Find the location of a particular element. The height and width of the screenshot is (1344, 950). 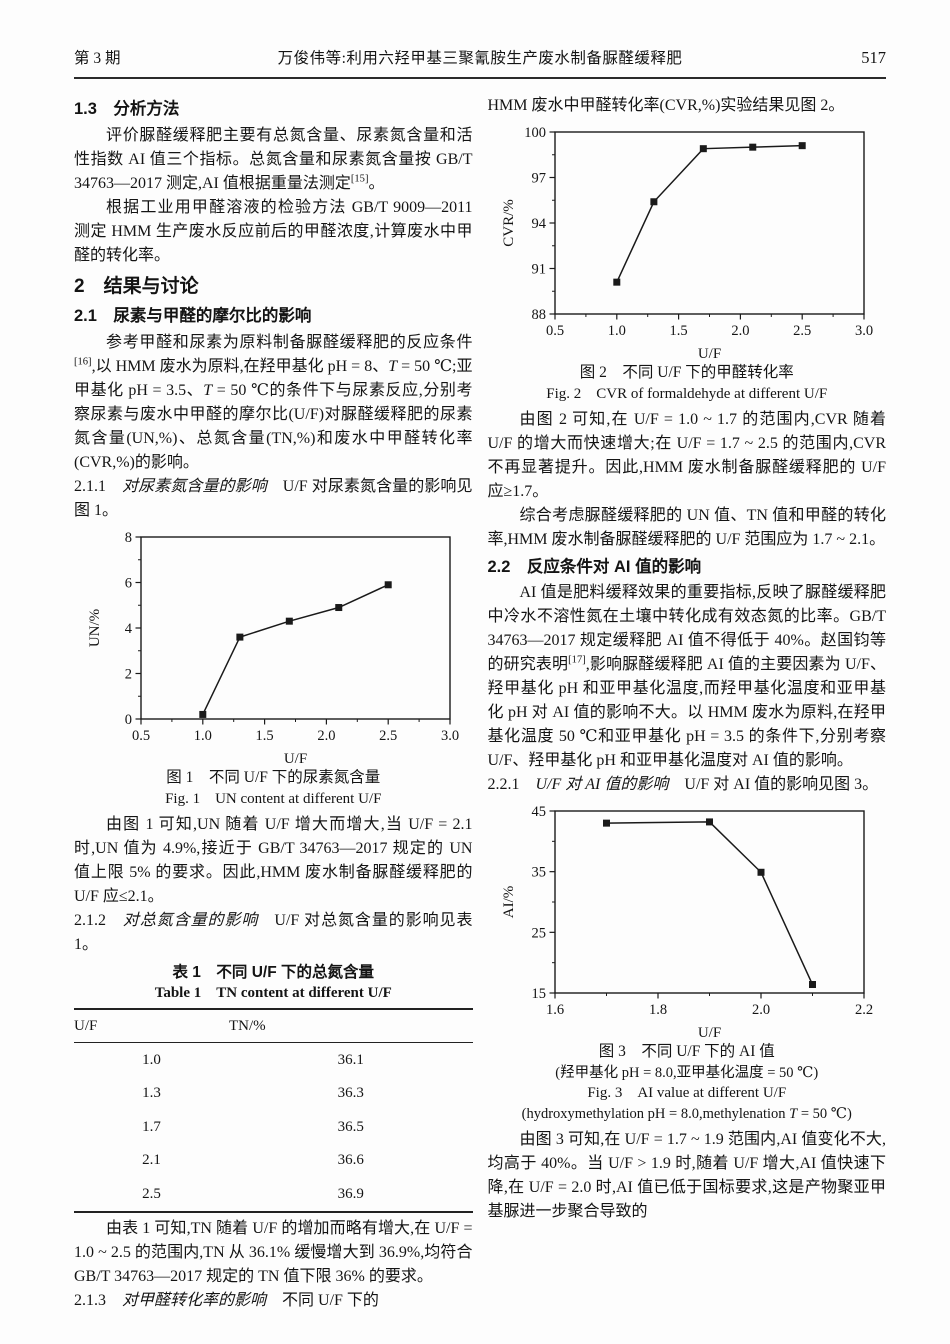

figure-1-caption-zh: 图 1 不同 U/F 下的尿素氮含量 is located at coordinates (273, 777).